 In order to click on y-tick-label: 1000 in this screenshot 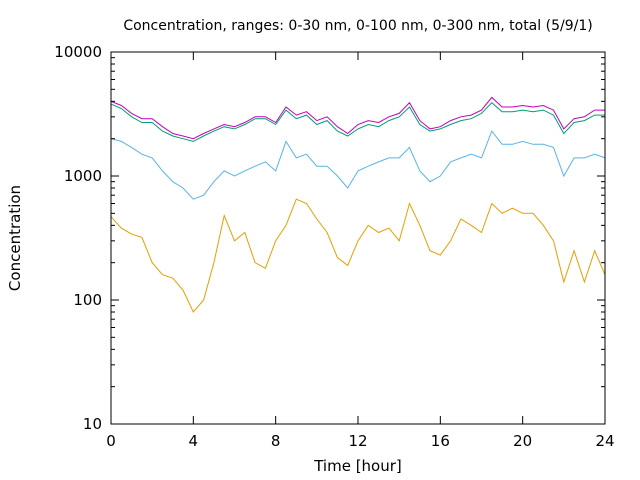, I will do `click(83, 176)`.